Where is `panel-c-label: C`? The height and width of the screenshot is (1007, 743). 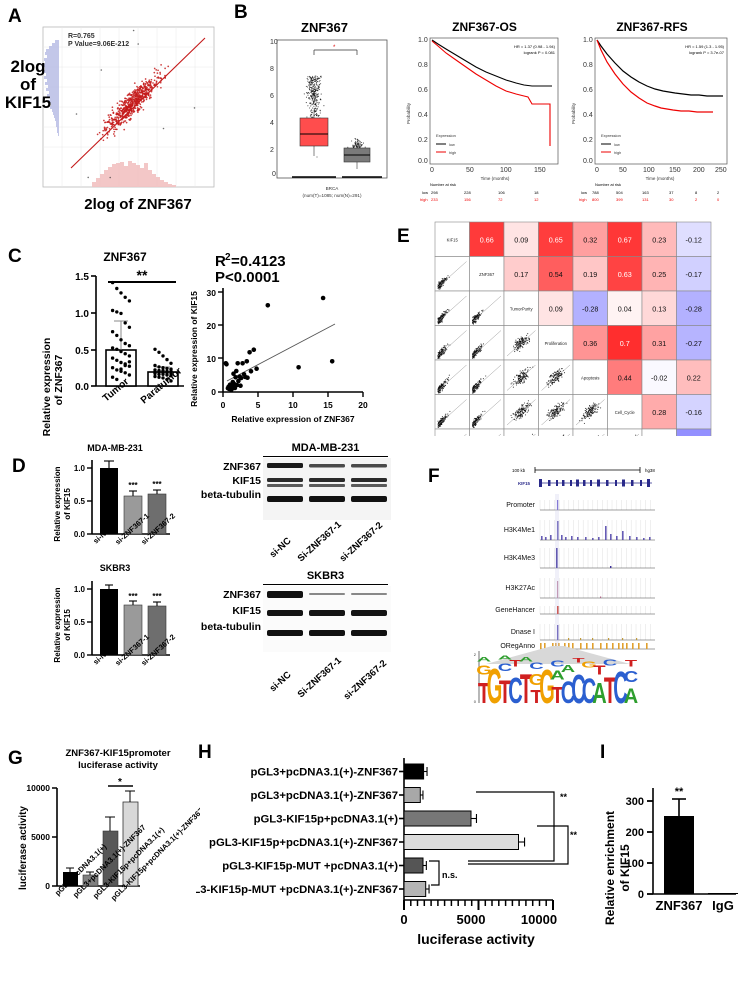
panel-c-label: C is located at coordinates (15, 256).